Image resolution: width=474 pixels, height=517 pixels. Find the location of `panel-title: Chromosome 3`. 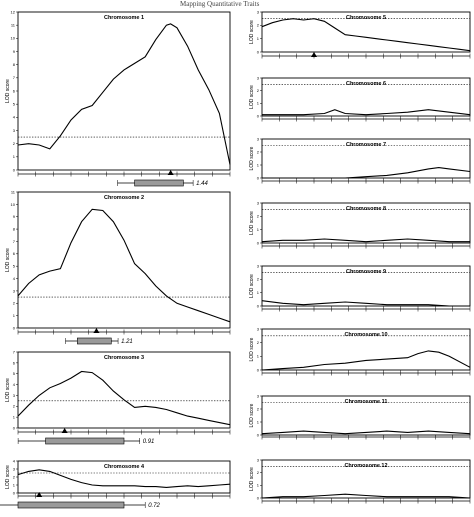

panel-title: Chromosome 3 is located at coordinates (124, 358).